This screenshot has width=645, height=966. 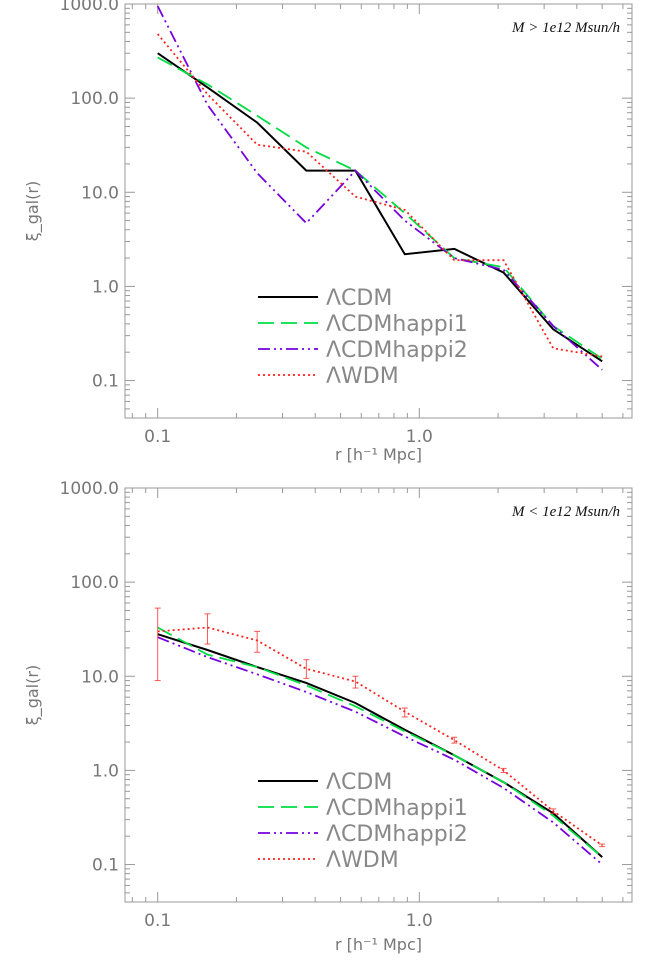 I want to click on mass-annotation: M < 1e12 Msun/h, so click(x=565, y=512).